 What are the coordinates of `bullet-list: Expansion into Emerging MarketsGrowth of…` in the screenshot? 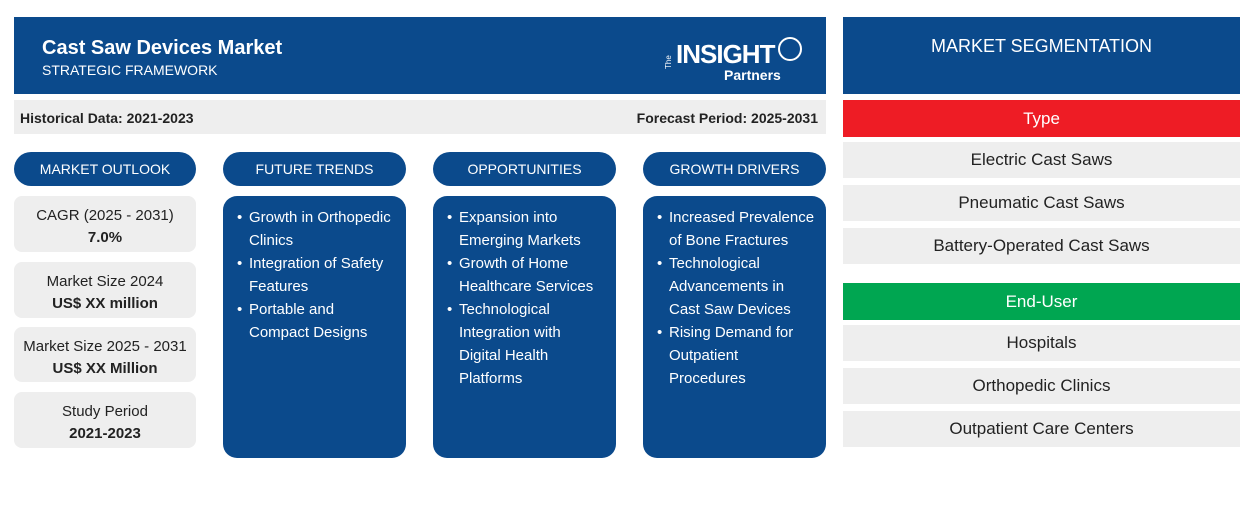 It's located at (526, 298).